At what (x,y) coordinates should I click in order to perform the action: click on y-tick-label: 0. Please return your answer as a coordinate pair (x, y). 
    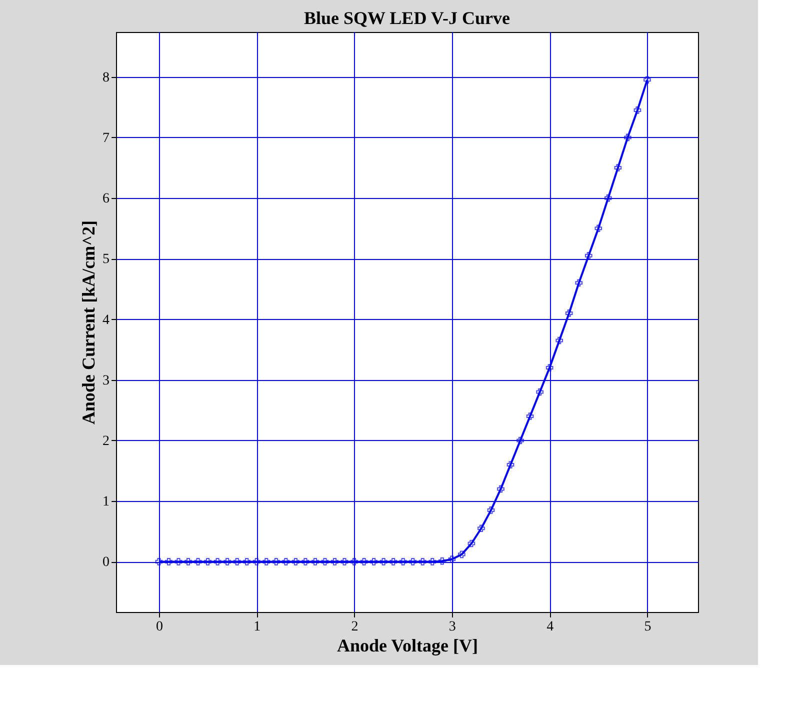
    Looking at the image, I should click on (106, 562).